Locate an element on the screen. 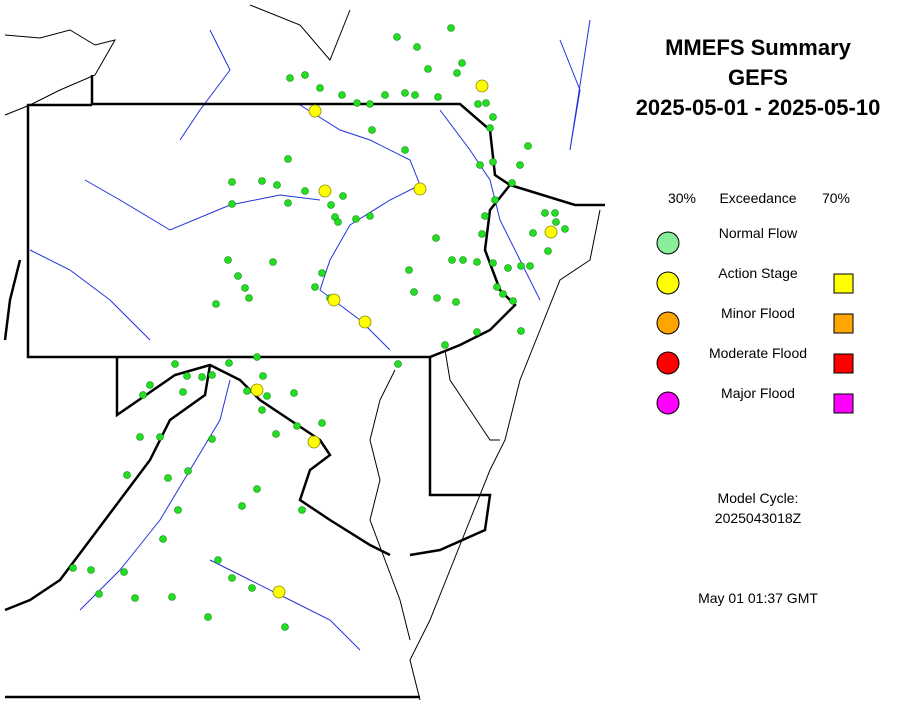 This screenshot has height=708, width=908. title-line: 2025-05-01 - 2025-05-10 is located at coordinates (758, 107).